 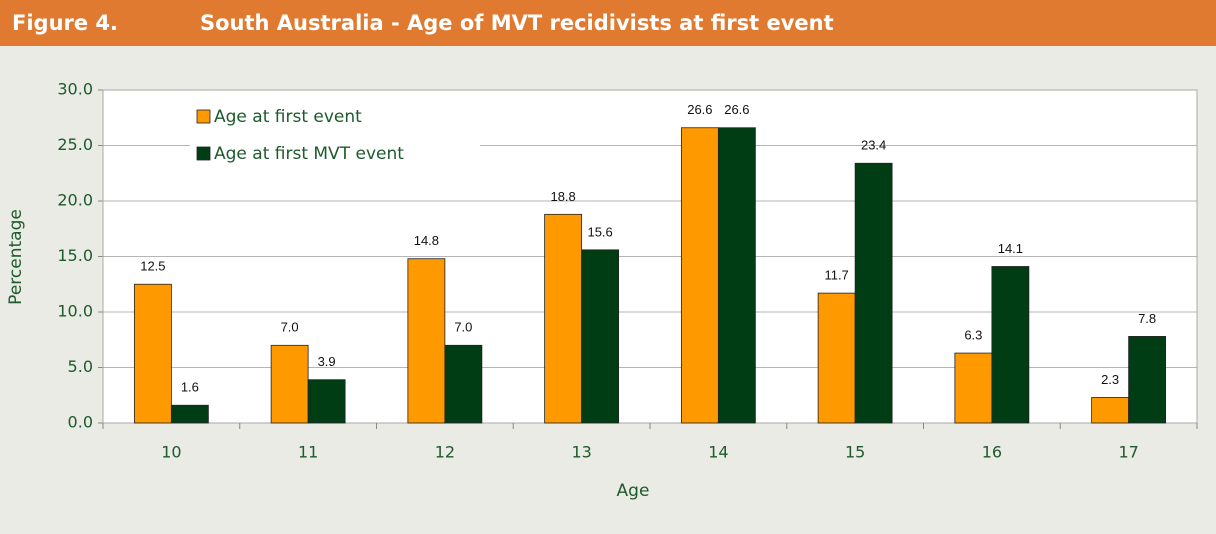 What do you see at coordinates (327, 361) in the screenshot?
I see `value-label: 3.9` at bounding box center [327, 361].